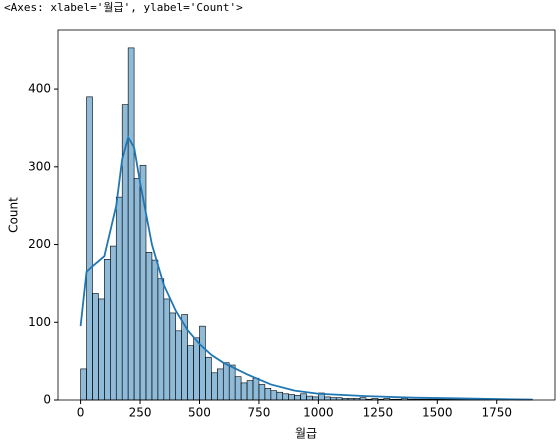 The width and height of the screenshot is (560, 447). What do you see at coordinates (496, 413) in the screenshot?
I see `x-tick-label: 1750` at bounding box center [496, 413].